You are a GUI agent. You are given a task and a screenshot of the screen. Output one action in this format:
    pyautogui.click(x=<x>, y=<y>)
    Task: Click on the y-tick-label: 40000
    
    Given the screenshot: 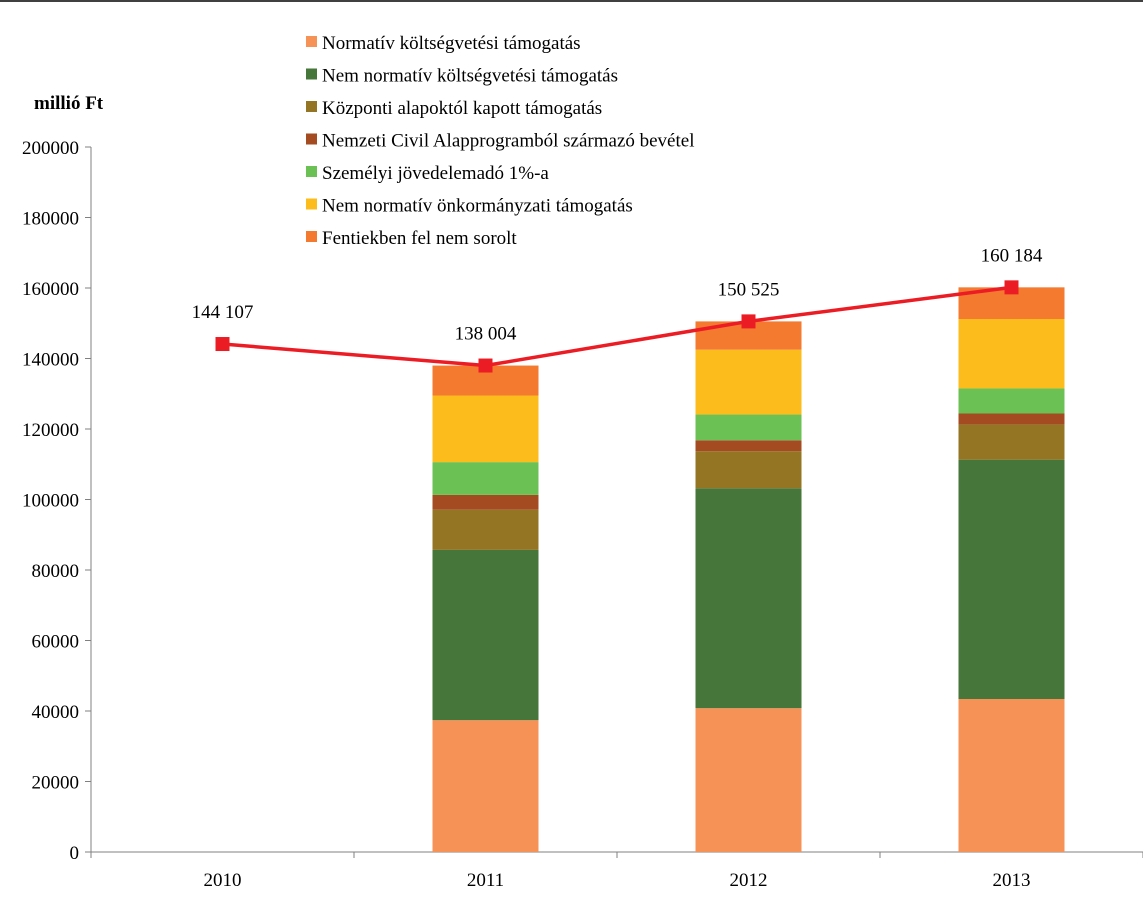 What is the action you would take?
    pyautogui.click(x=56, y=712)
    